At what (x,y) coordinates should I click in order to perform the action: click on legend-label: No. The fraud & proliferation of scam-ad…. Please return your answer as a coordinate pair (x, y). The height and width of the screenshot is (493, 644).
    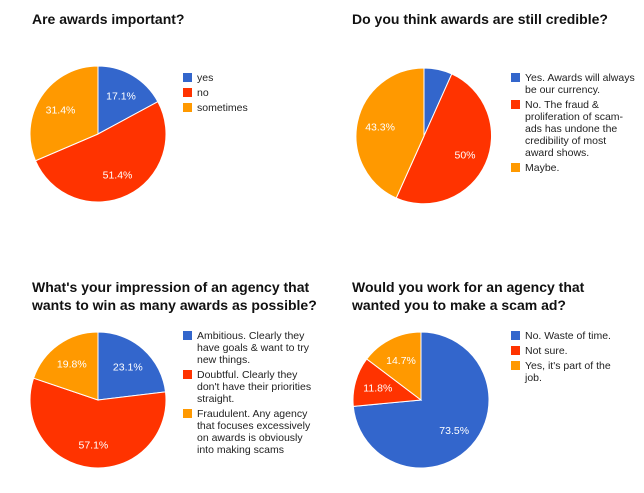
    Looking at the image, I should click on (574, 129).